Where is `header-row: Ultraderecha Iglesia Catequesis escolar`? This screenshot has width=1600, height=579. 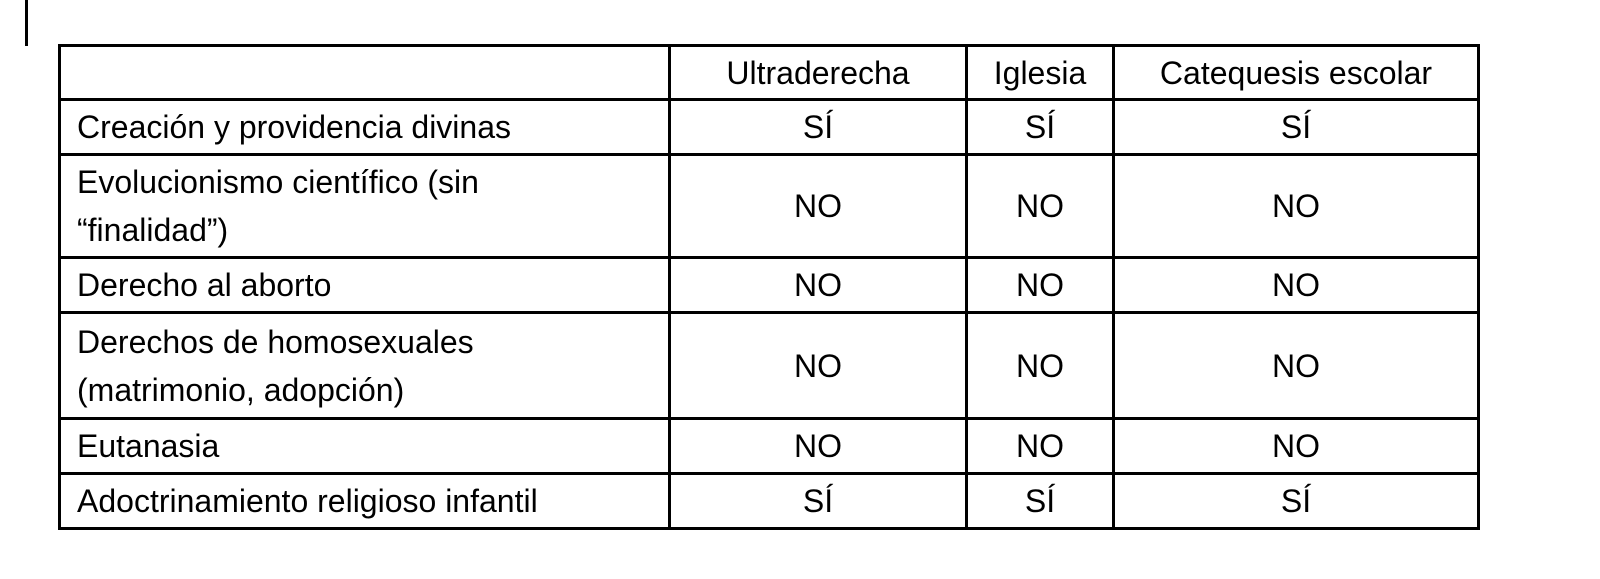 header-row: Ultraderecha Iglesia Catequesis escolar is located at coordinates (769, 72).